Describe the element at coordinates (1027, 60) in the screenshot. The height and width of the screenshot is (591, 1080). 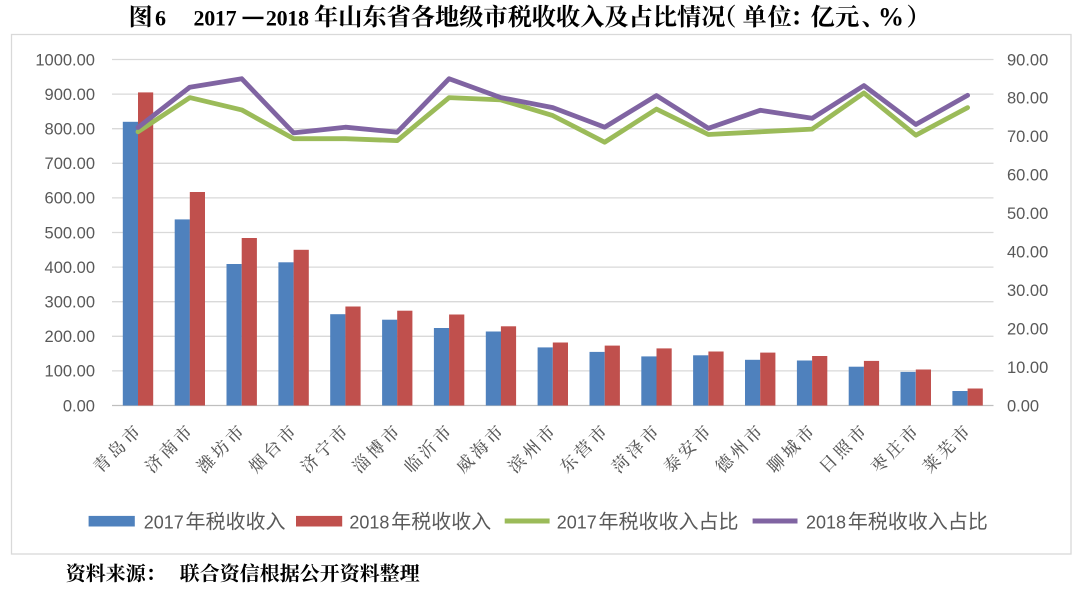
I see `svg-text: 90.00` at that location.